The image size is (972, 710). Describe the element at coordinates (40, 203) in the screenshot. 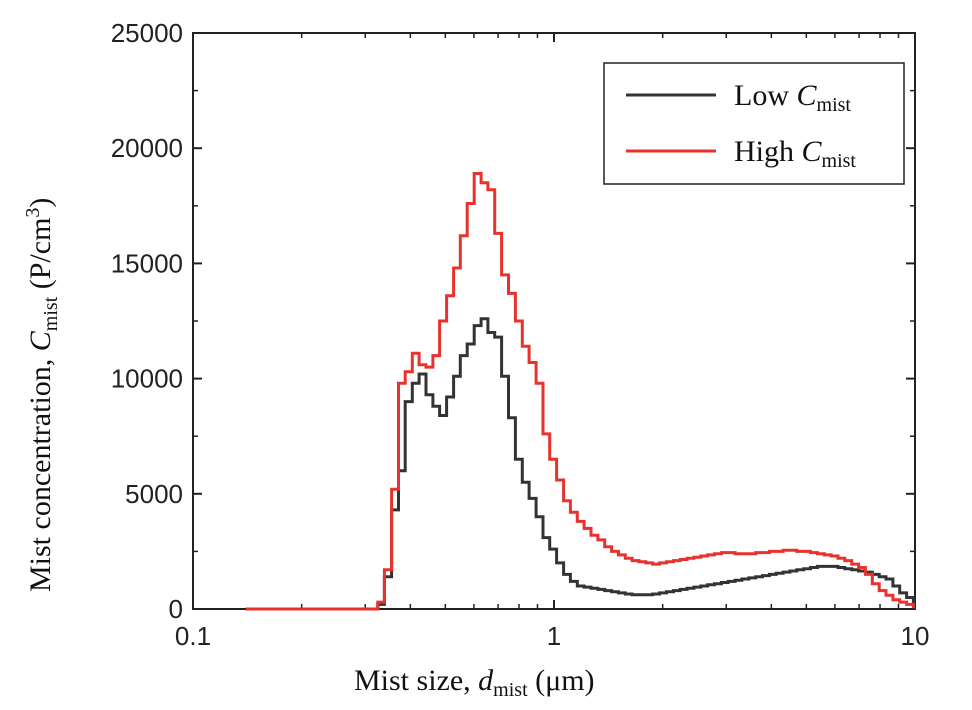

I see `y-axis-title-unit-close: )` at that location.